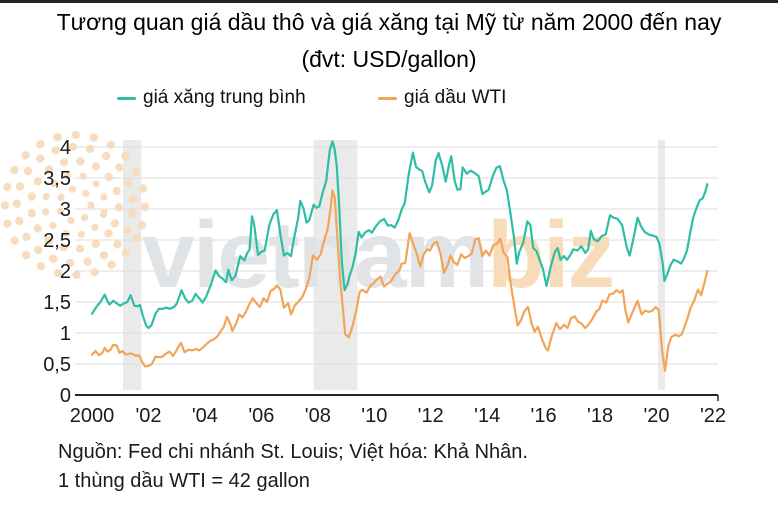 The width and height of the screenshot is (778, 509). Describe the element at coordinates (713, 416) in the screenshot. I see `x-axis-tick-label: '22` at that location.